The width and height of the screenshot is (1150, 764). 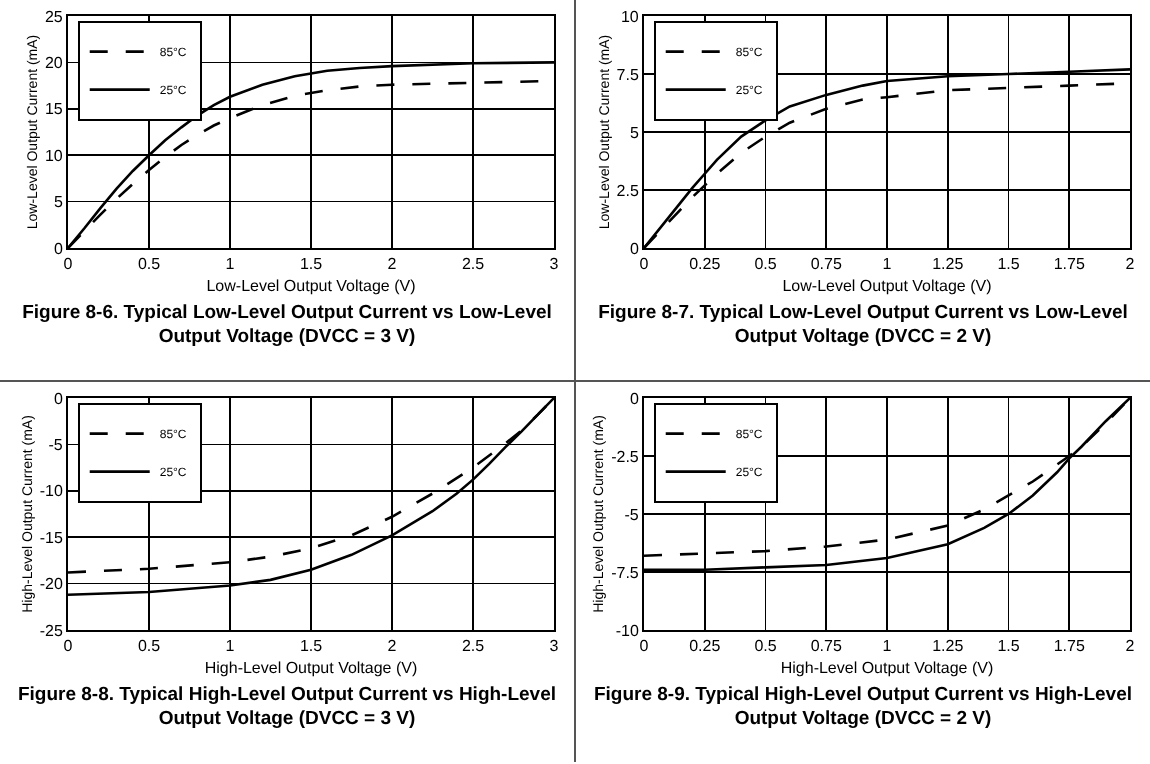 What do you see at coordinates (51, 630) in the screenshot?
I see `y-tick-label: -25` at bounding box center [51, 630].